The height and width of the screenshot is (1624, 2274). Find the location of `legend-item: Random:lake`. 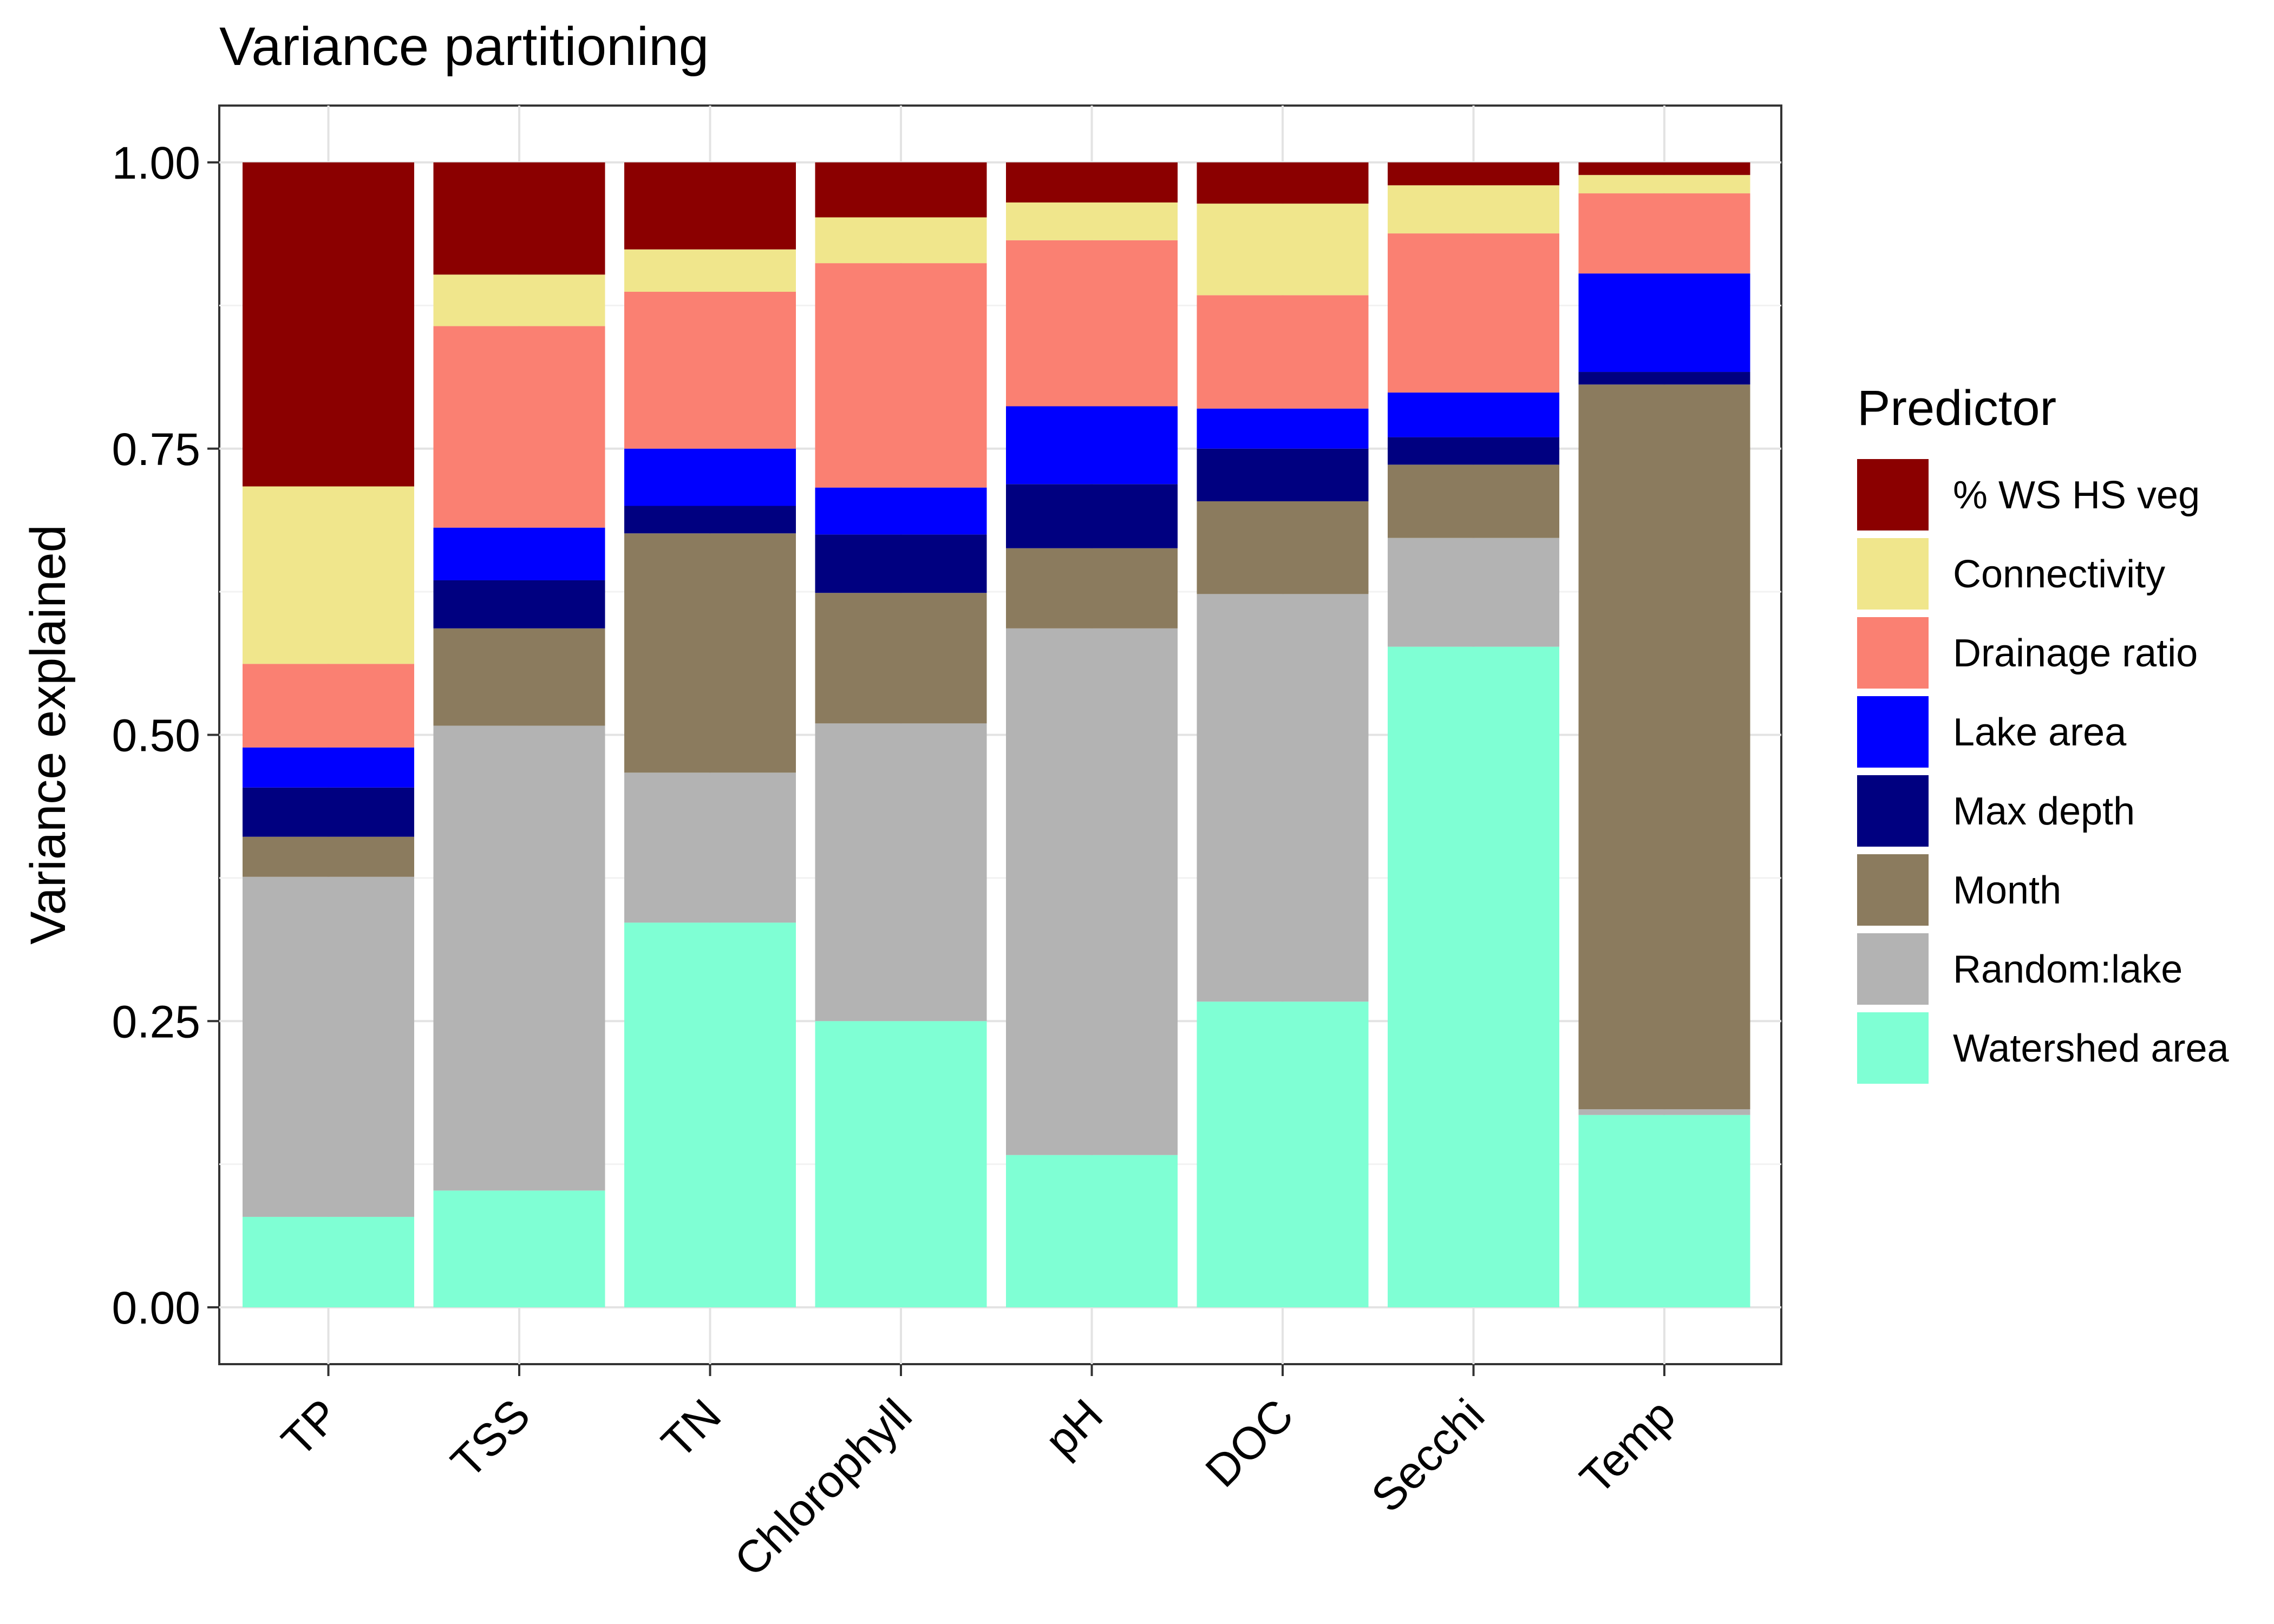

legend-item: Random:lake is located at coordinates (2020, 969).